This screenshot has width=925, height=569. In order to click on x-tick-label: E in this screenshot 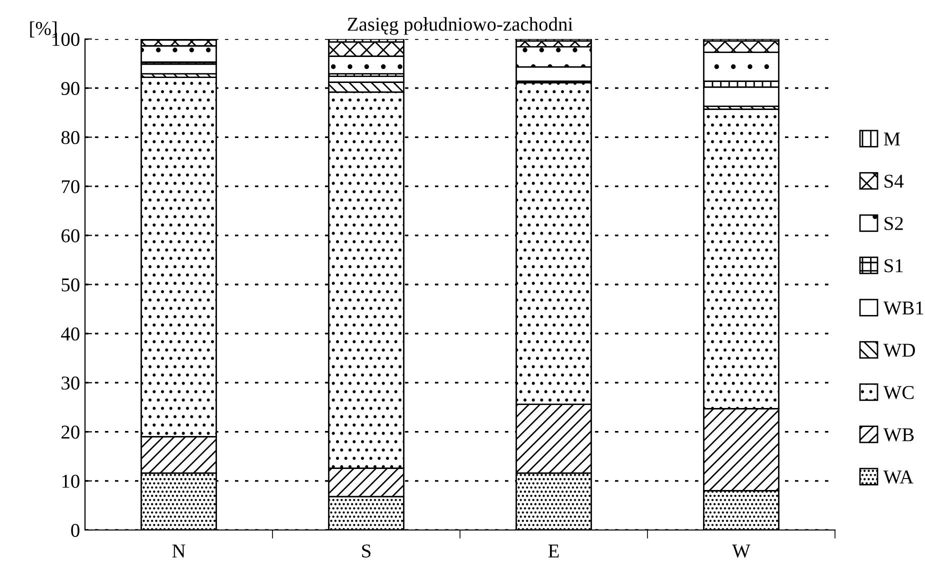, I will do `click(553, 551)`.